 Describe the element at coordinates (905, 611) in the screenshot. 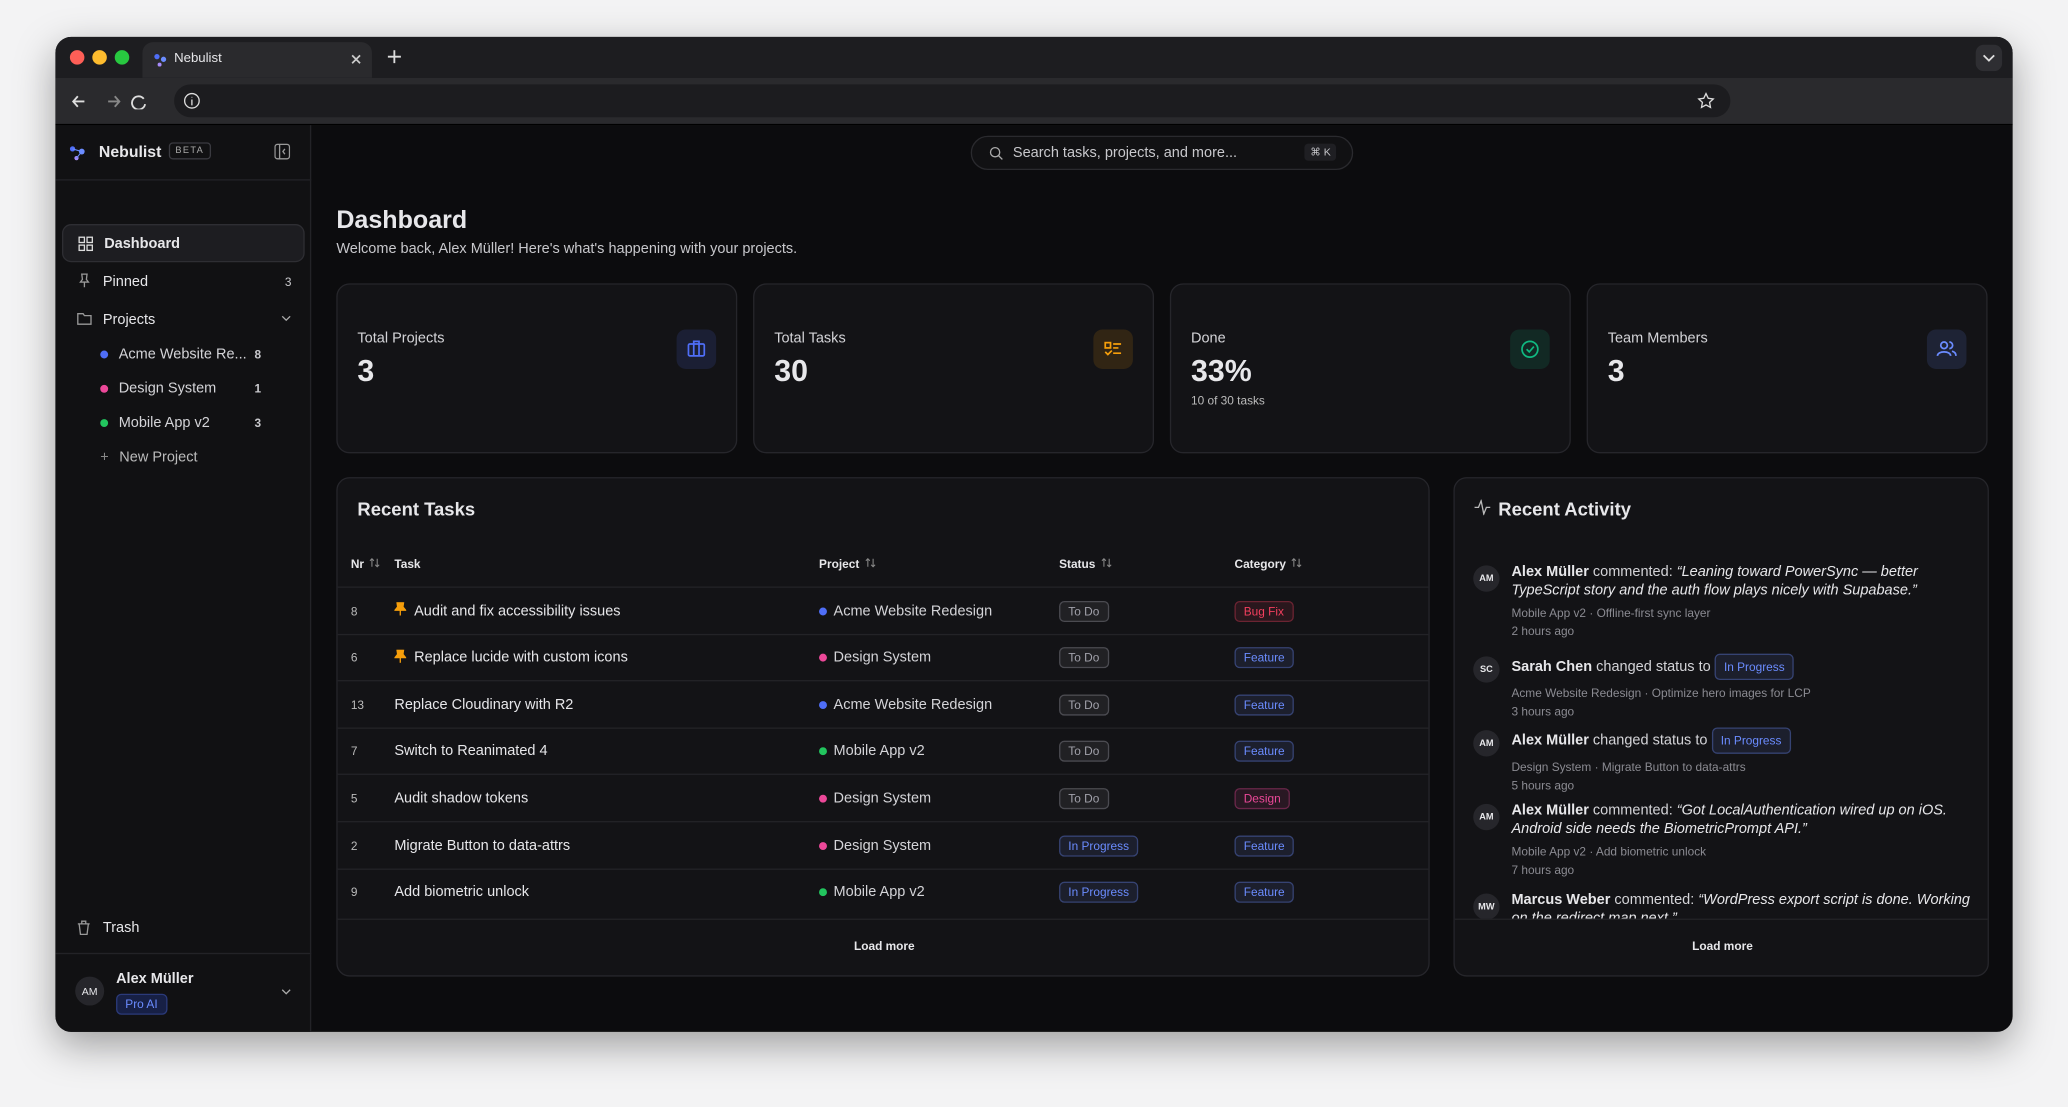

I see `task-project: Acme Website Redesign` at that location.